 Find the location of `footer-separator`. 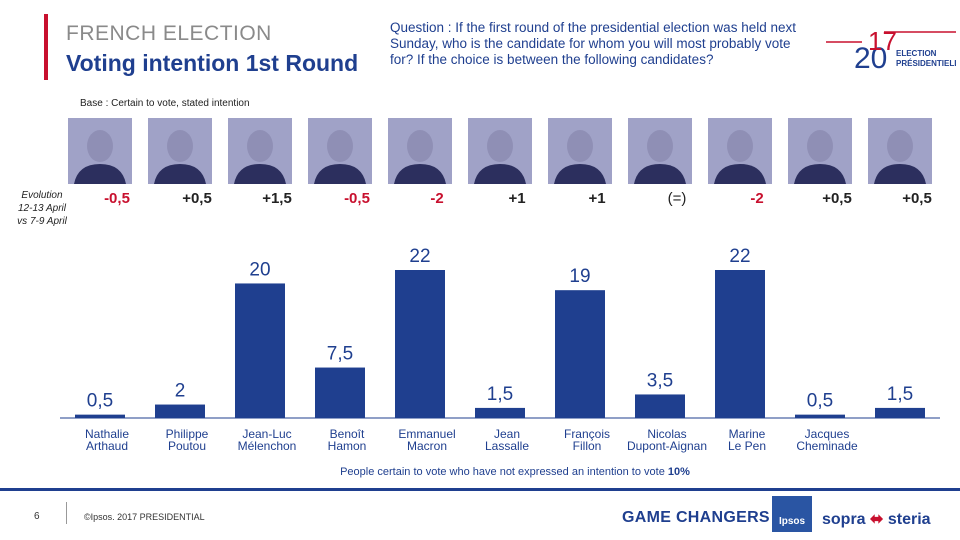

footer-separator is located at coordinates (66, 513).